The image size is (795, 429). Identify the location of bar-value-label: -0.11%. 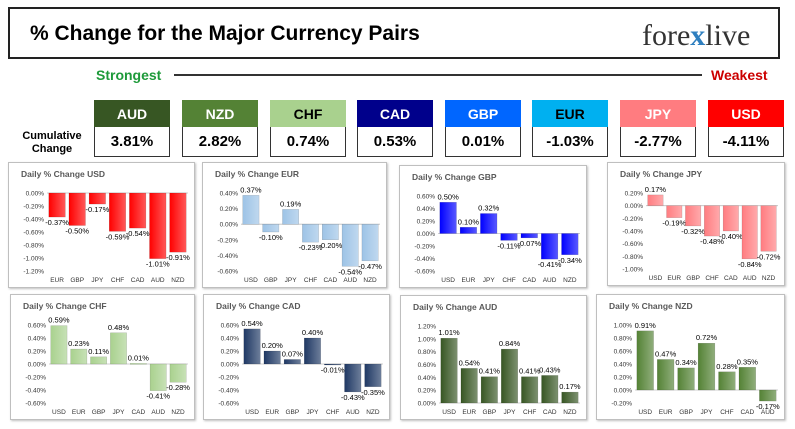
(509, 245).